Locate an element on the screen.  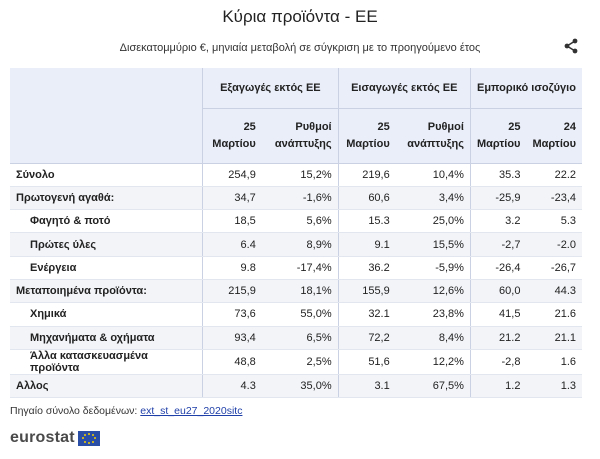
page-title: Κύρια προϊόντα - ΕΕ is located at coordinates (300, 16).